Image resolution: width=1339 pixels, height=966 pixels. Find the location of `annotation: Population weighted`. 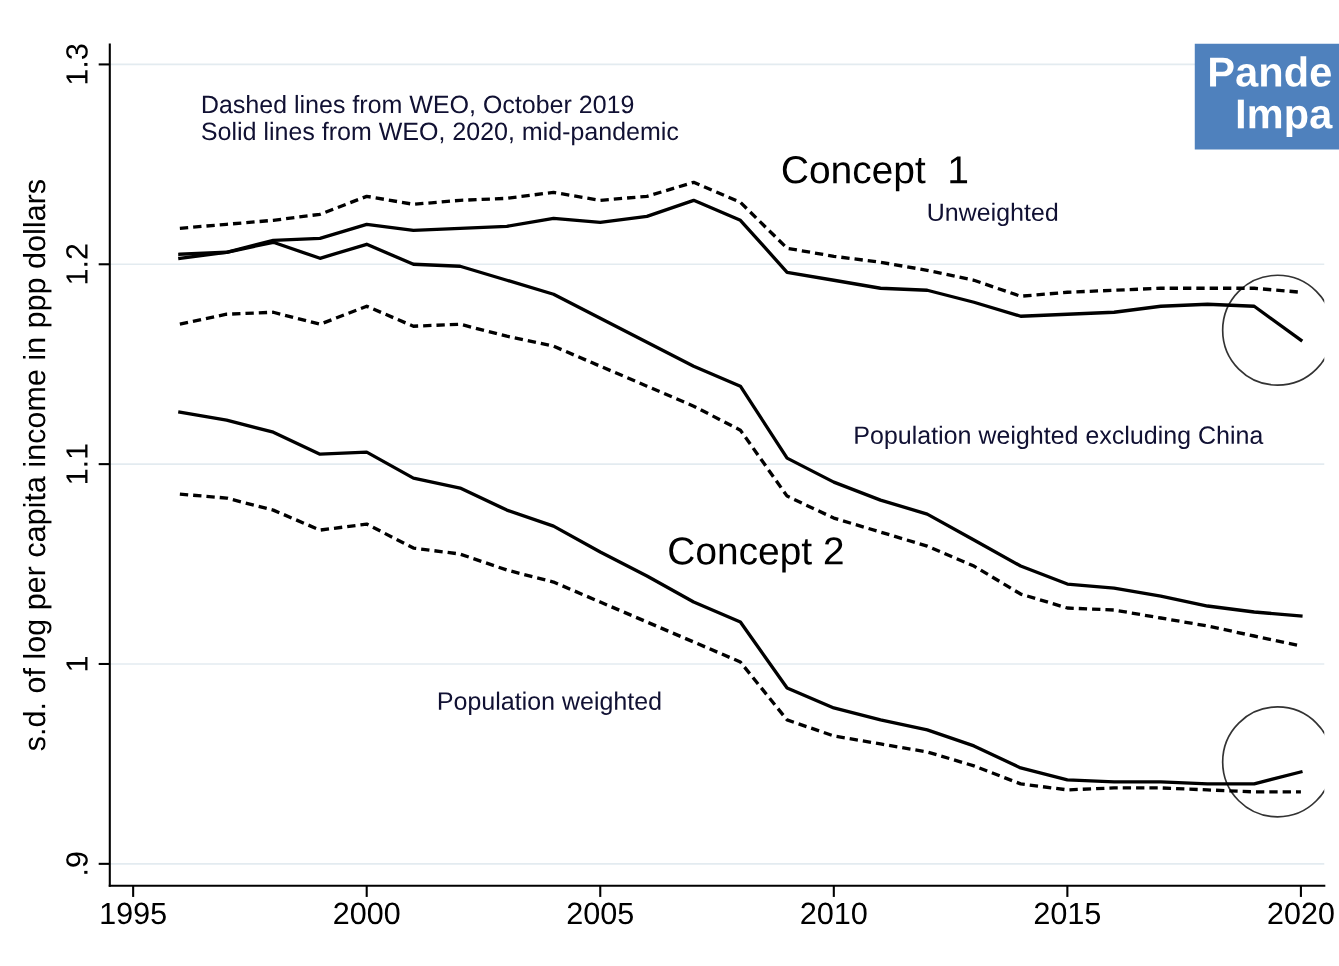

annotation: Population weighted is located at coordinates (549, 703).